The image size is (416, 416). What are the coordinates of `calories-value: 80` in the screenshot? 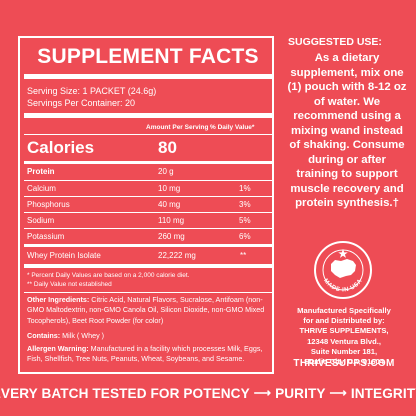 It's located at (167, 147).